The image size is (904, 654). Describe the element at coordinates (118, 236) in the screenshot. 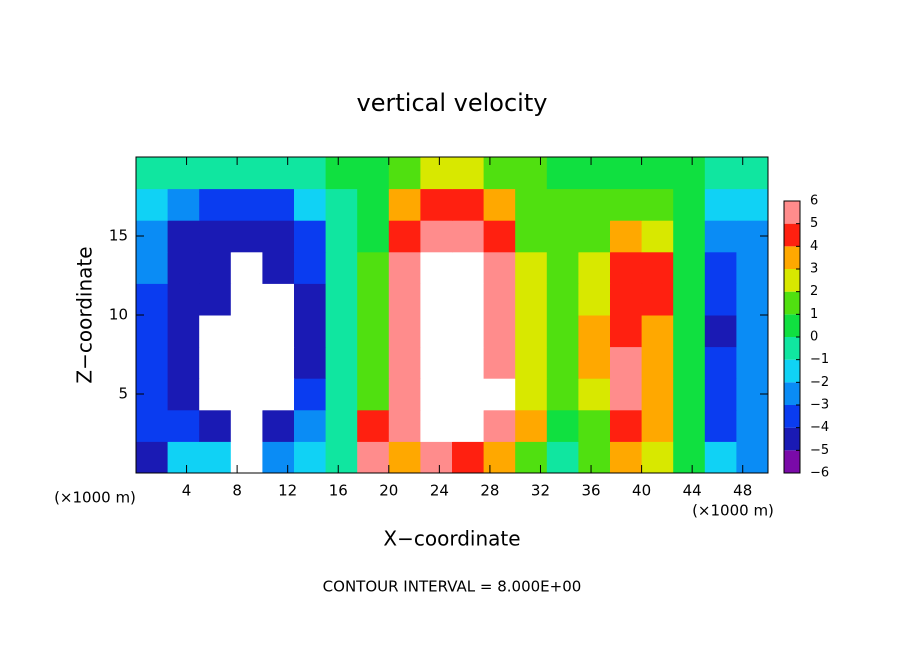

I see `y-tick-label: 15` at that location.